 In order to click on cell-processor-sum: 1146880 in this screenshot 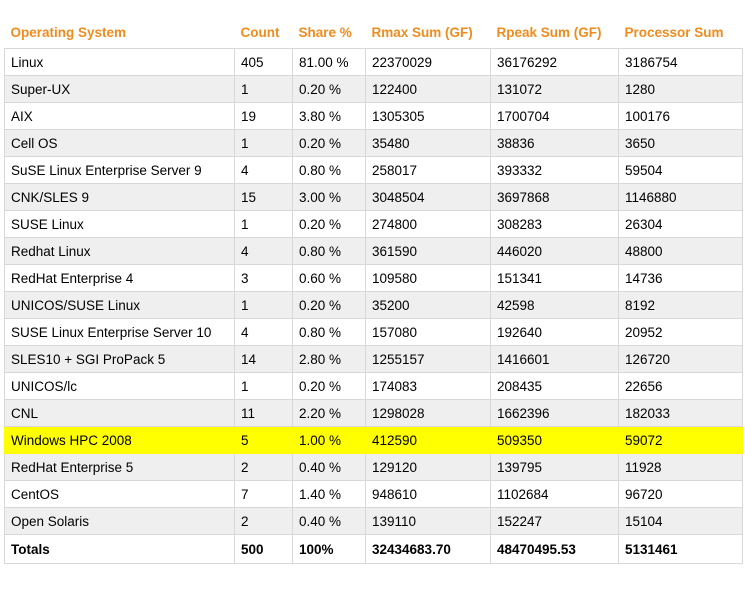, I will do `click(680, 197)`.